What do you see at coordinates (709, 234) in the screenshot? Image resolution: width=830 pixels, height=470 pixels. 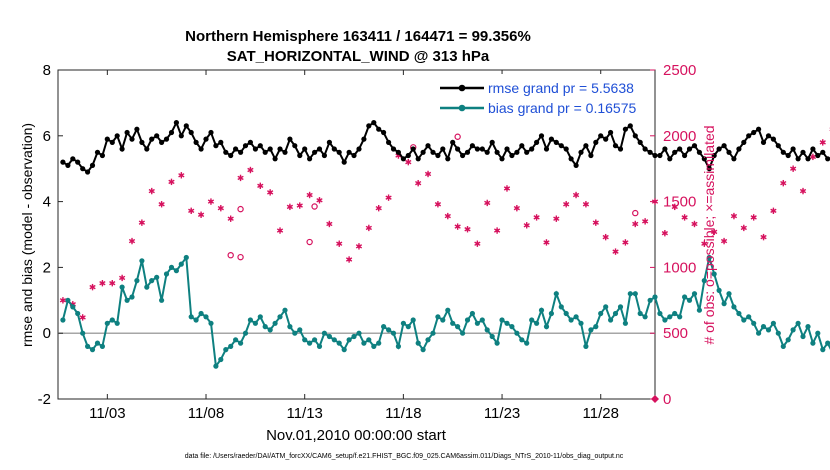 I see `right-y-axis-label: # of obs: o=possible; ×=assimilated` at bounding box center [709, 234].